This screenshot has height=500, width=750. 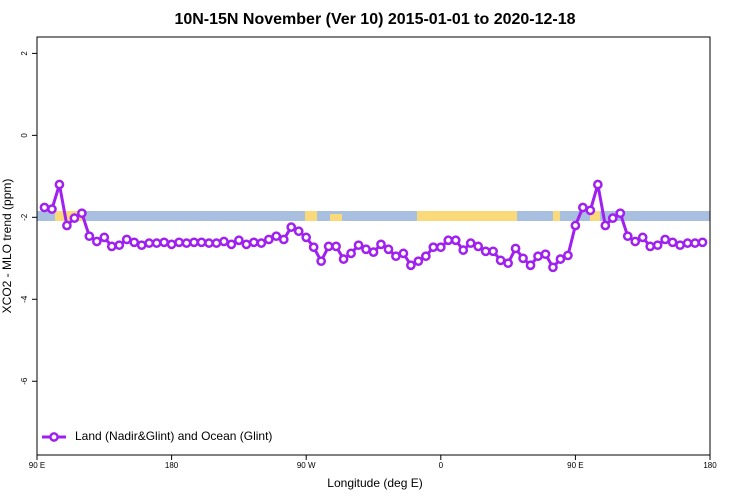 I want to click on x-tick-label: 90 W, so click(x=306, y=465).